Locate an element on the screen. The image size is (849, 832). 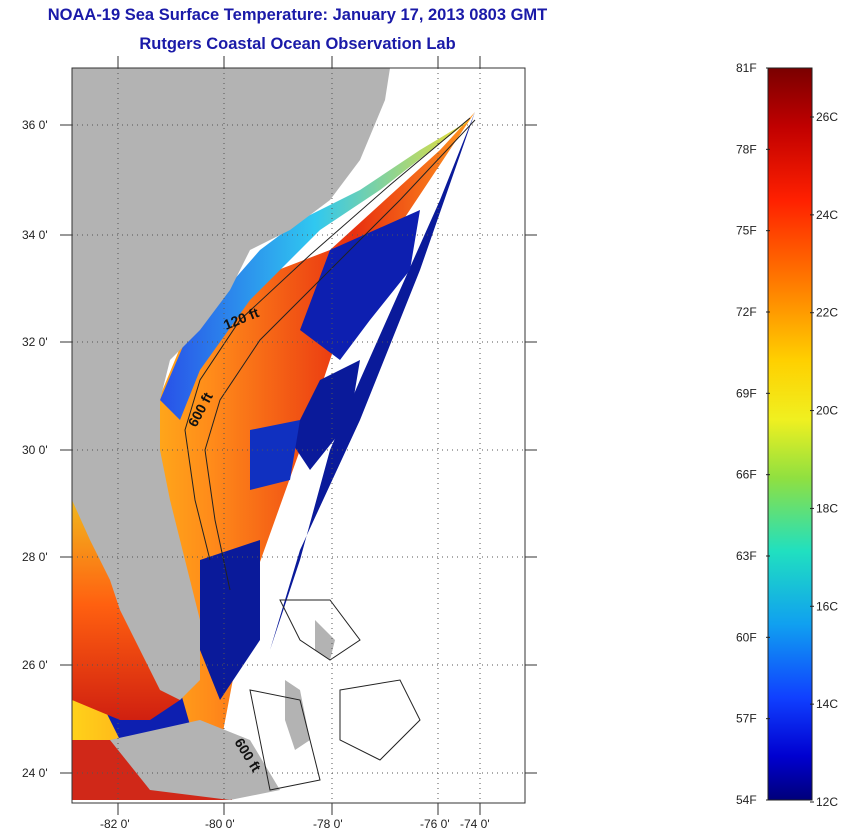
y-tick-label: 26 0' is located at coordinates (35, 665).